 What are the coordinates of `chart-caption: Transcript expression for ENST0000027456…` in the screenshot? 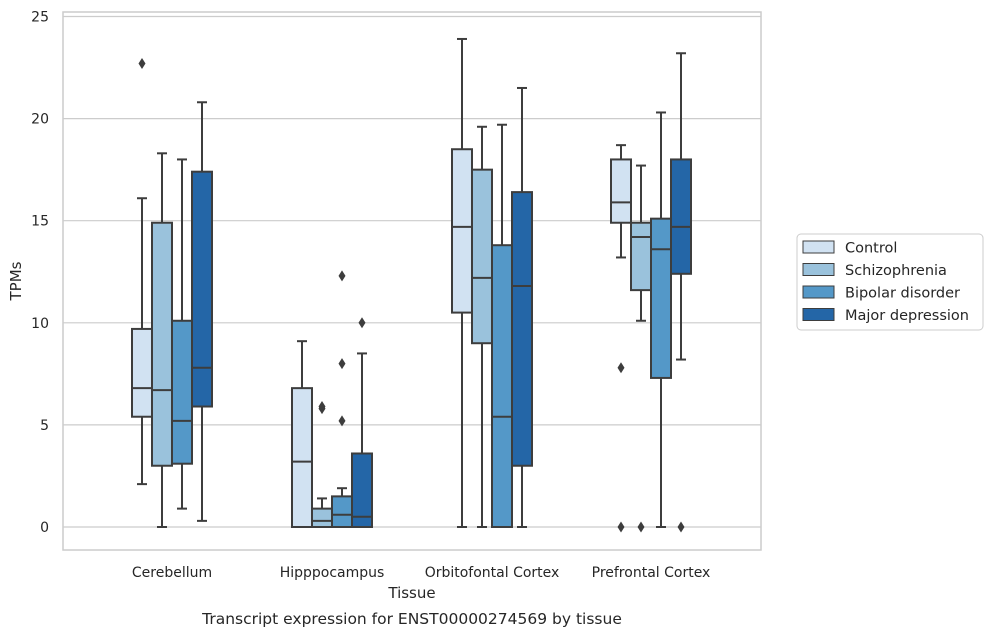 It's located at (411, 619).